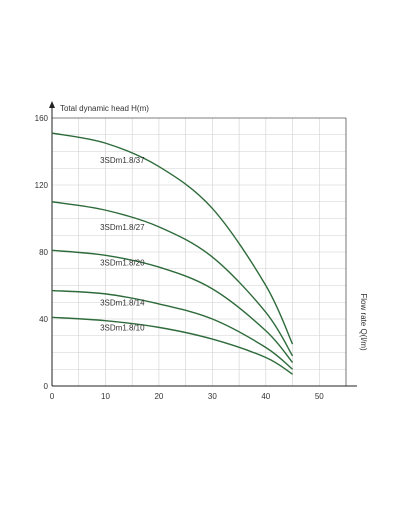 The height and width of the screenshot is (505, 400). Describe the element at coordinates (319, 396) in the screenshot. I see `x-tick-label: 50` at that location.